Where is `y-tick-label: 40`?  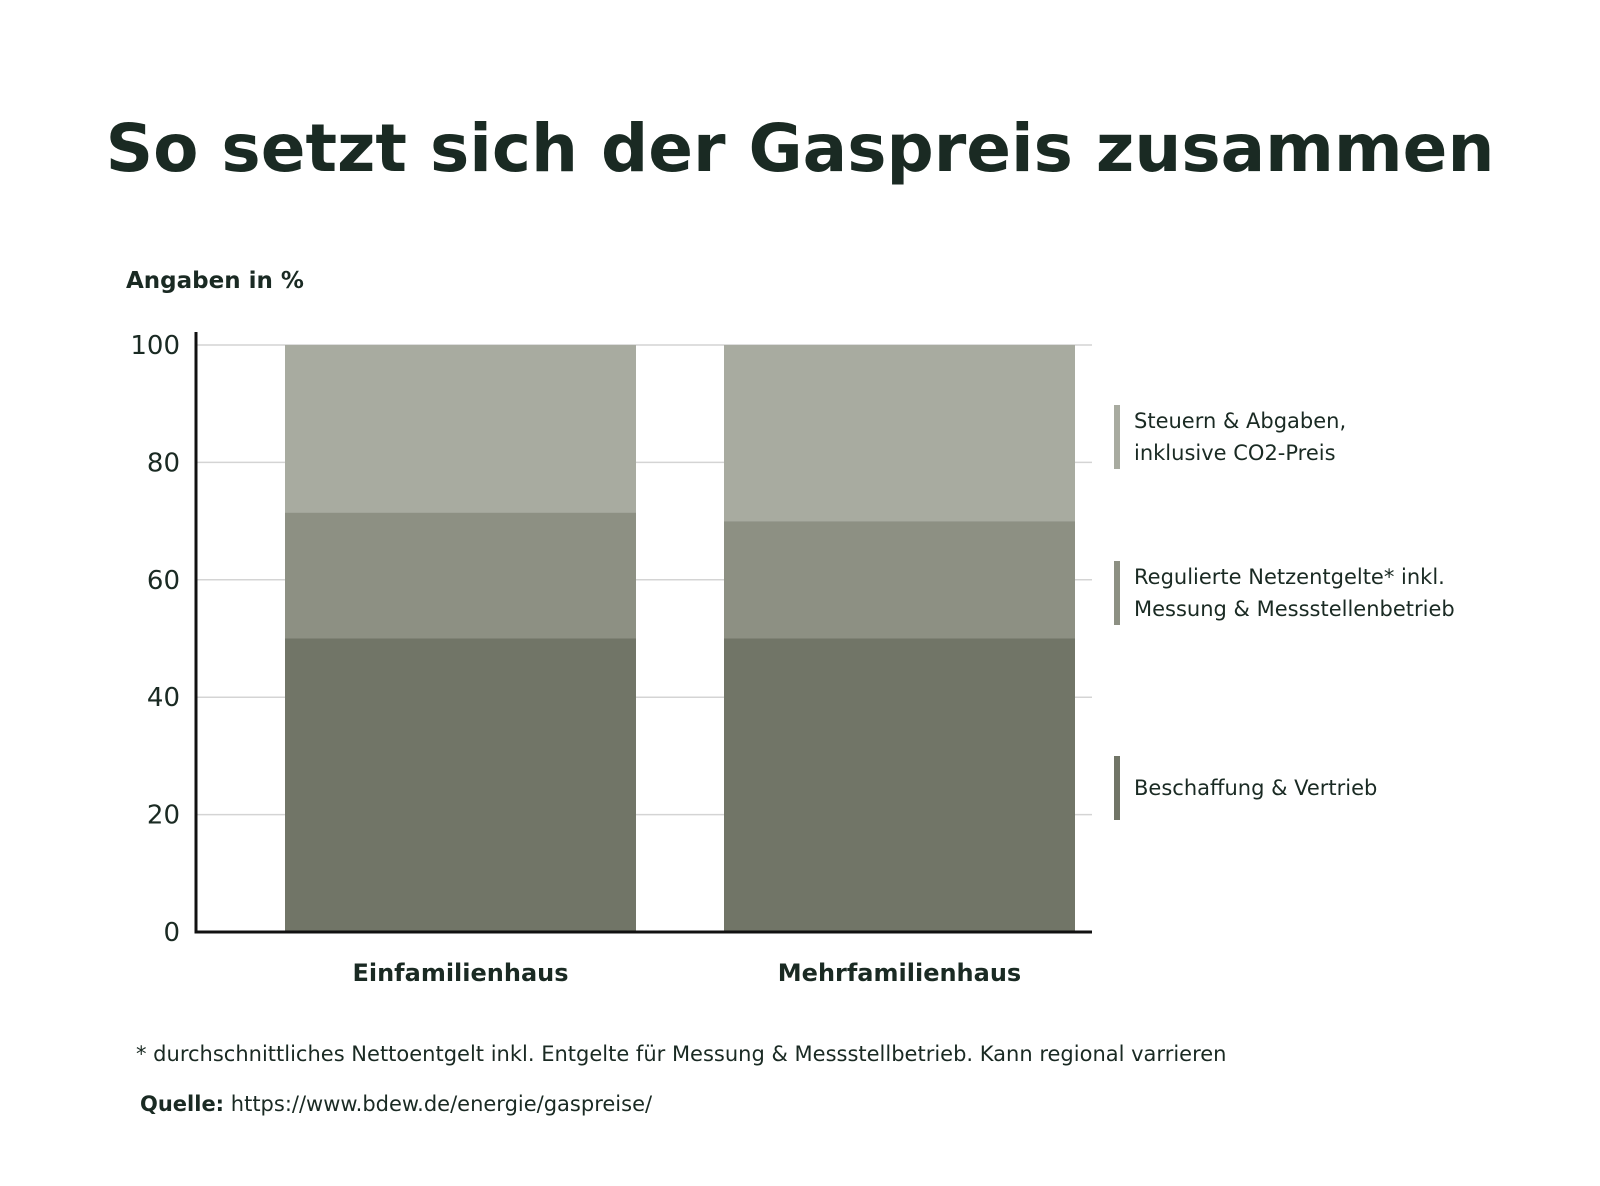
y-tick-label: 40 is located at coordinates (163, 698).